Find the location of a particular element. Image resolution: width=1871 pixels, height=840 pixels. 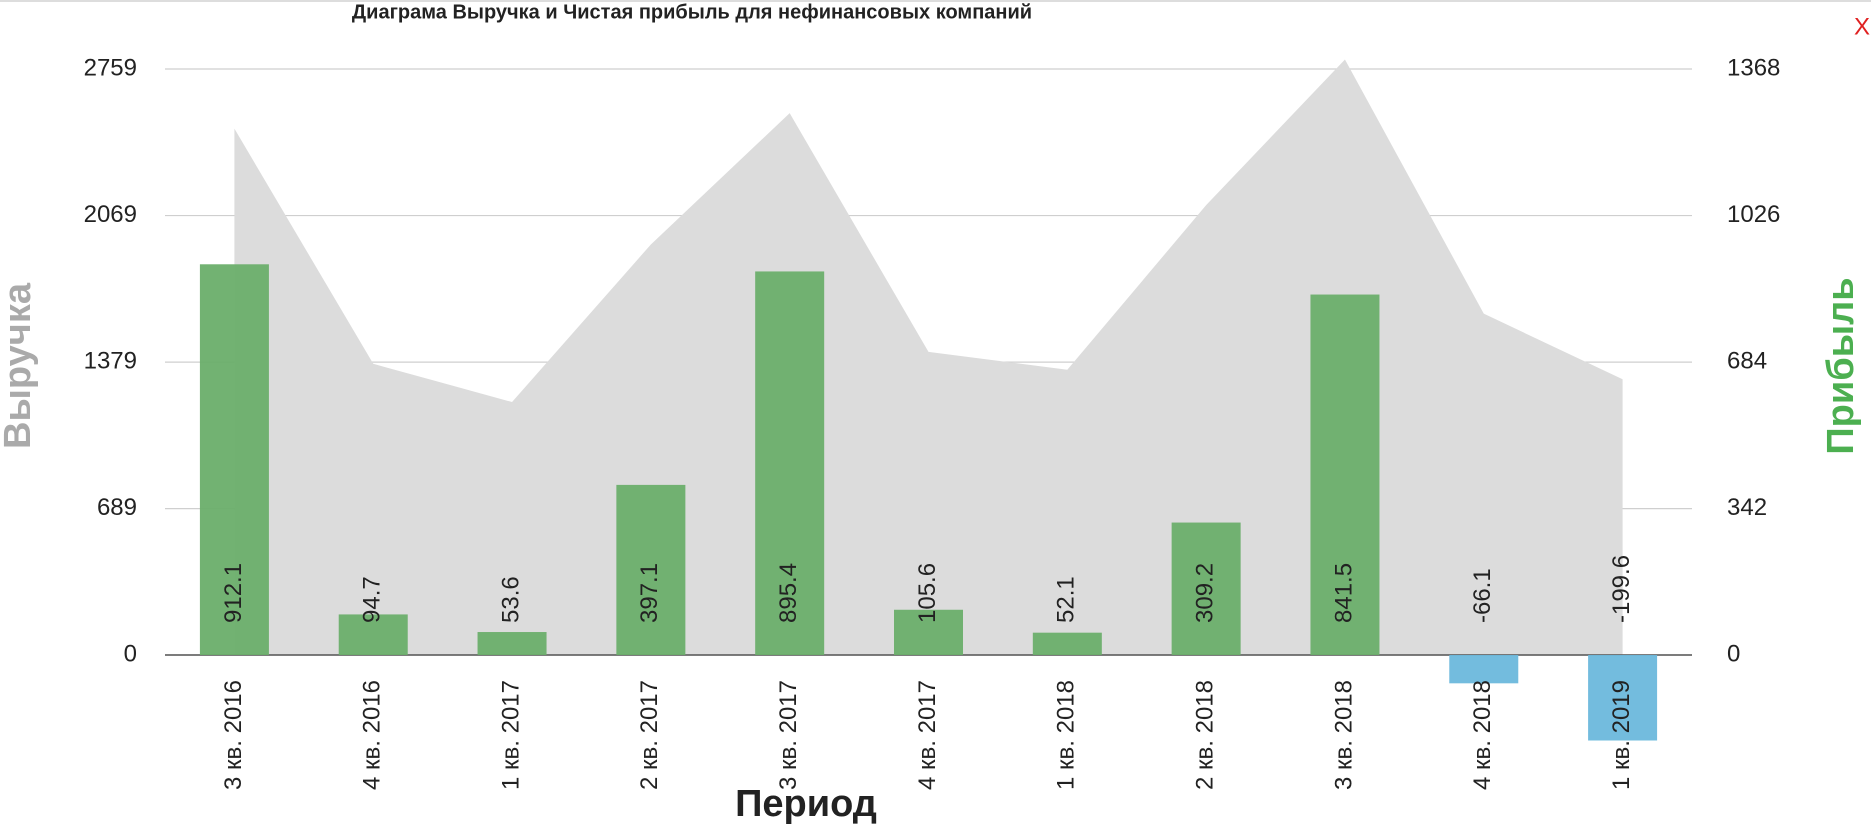

y2-tick-label: 684 is located at coordinates (1747, 360).